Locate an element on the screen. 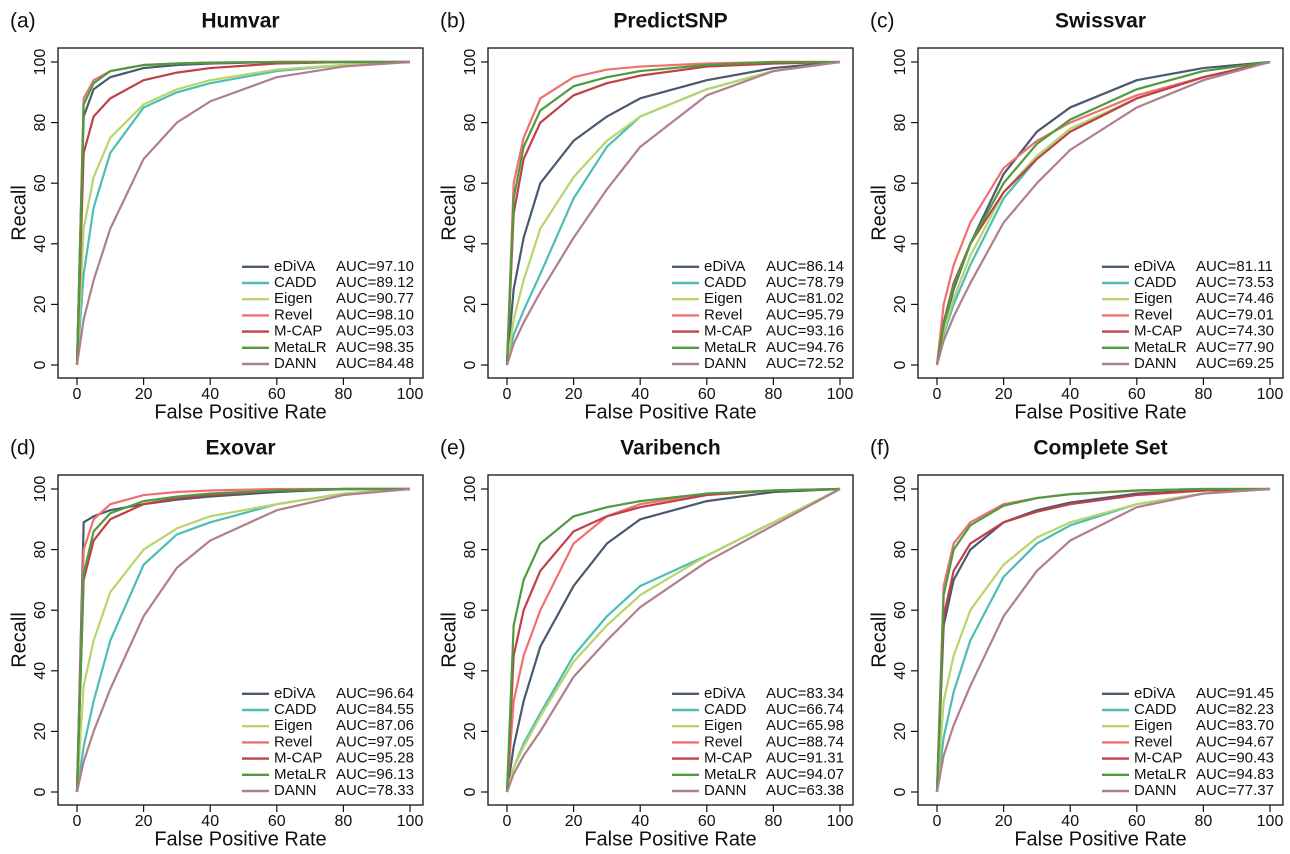 The height and width of the screenshot is (854, 1290). legend-auc: AUC=91.31 is located at coordinates (805, 758).